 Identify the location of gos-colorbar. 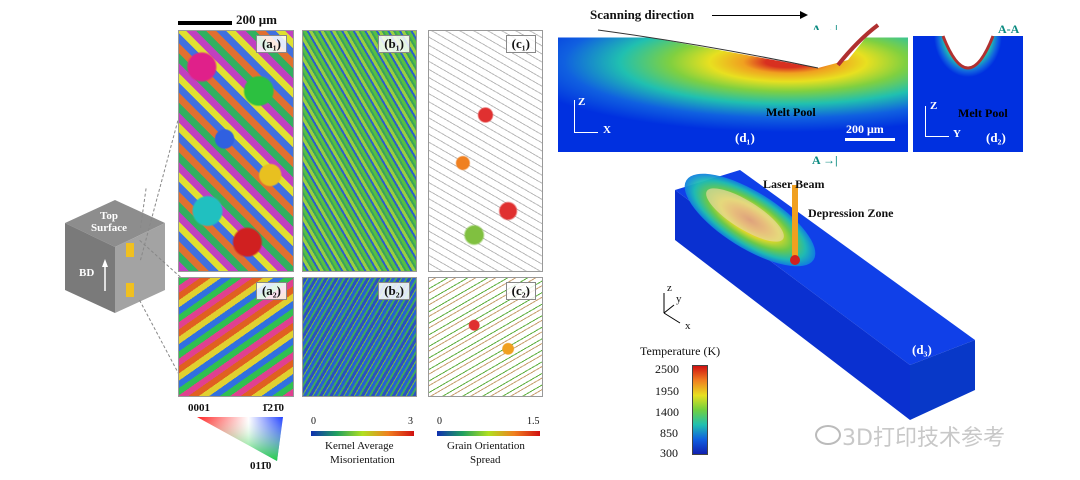
(488, 433).